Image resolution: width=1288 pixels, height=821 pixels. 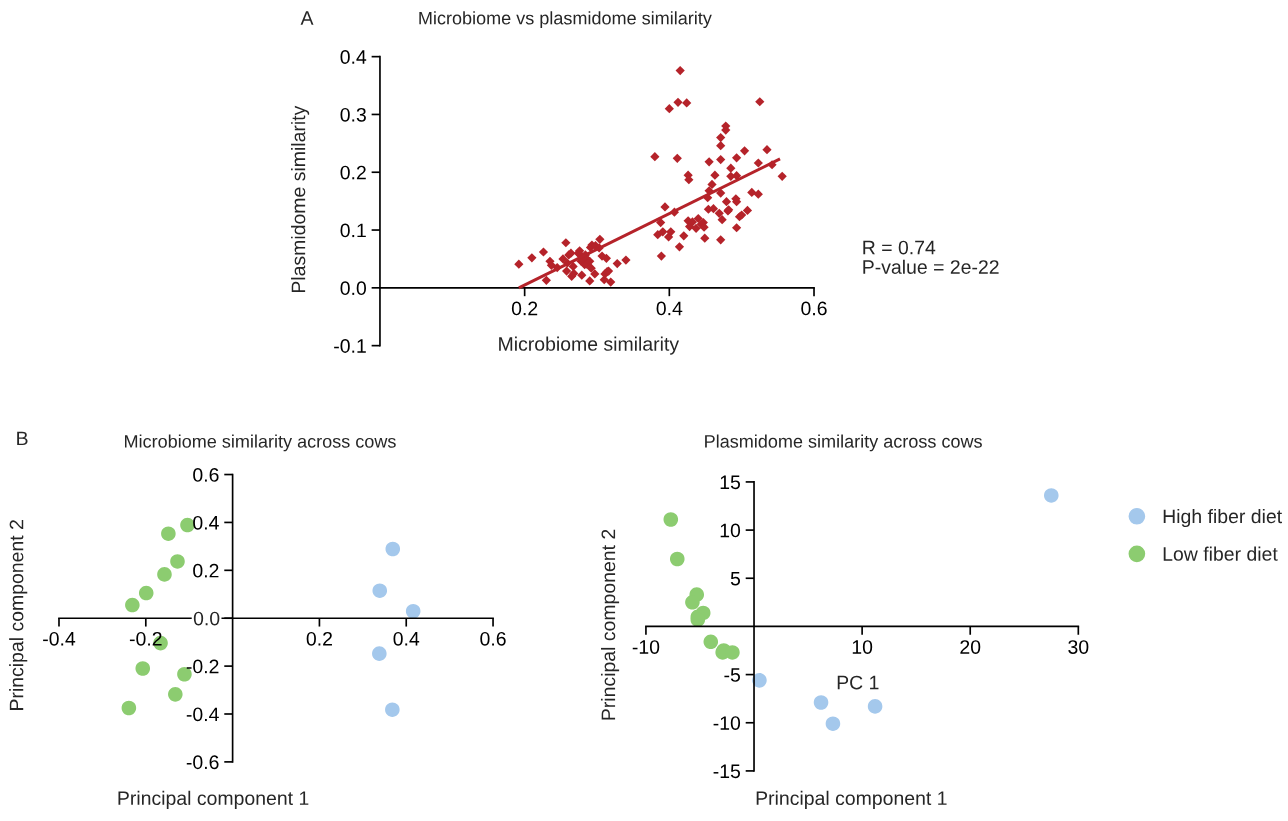 I want to click on x-tick-label: 20, so click(x=970, y=647).